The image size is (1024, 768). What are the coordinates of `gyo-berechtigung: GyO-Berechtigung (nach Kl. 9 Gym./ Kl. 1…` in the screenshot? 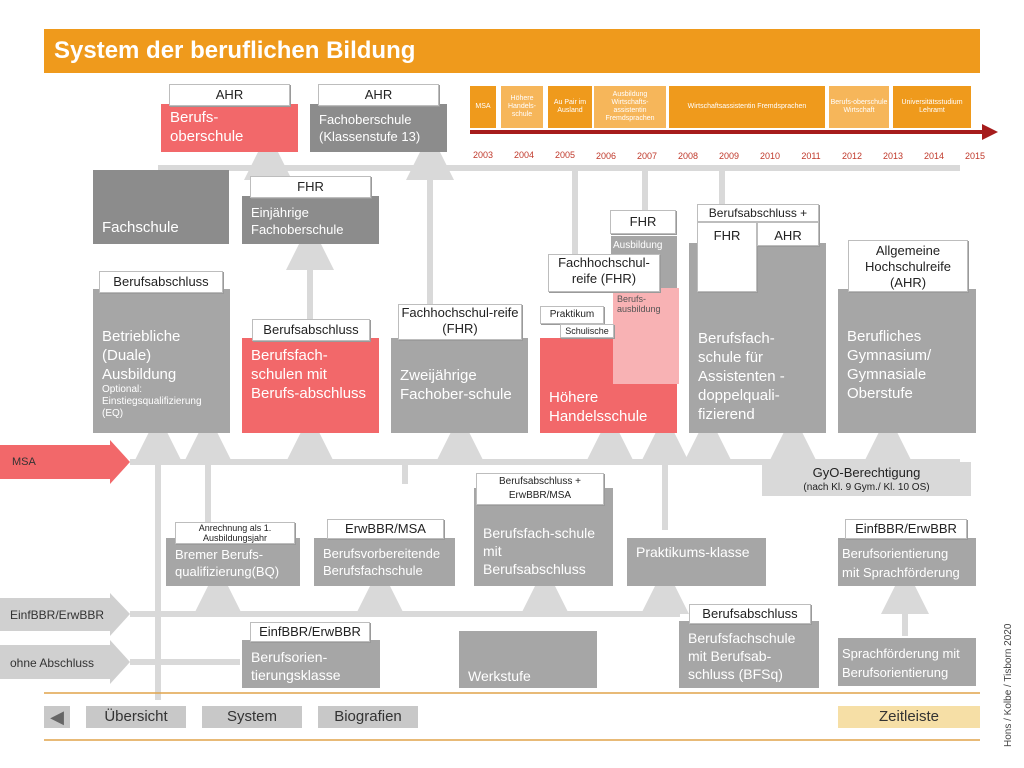 It's located at (866, 479).